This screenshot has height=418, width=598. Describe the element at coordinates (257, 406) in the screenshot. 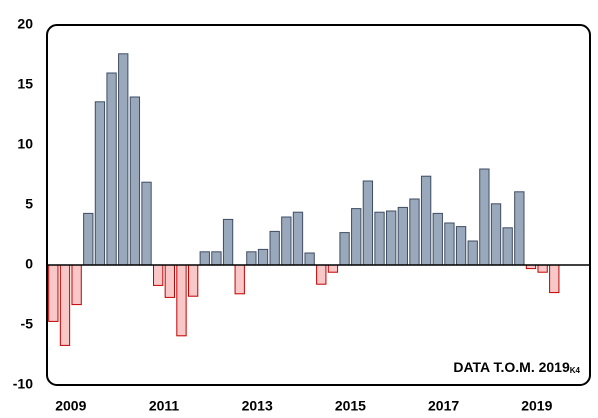

I see `x-tick-label: 2013` at that location.